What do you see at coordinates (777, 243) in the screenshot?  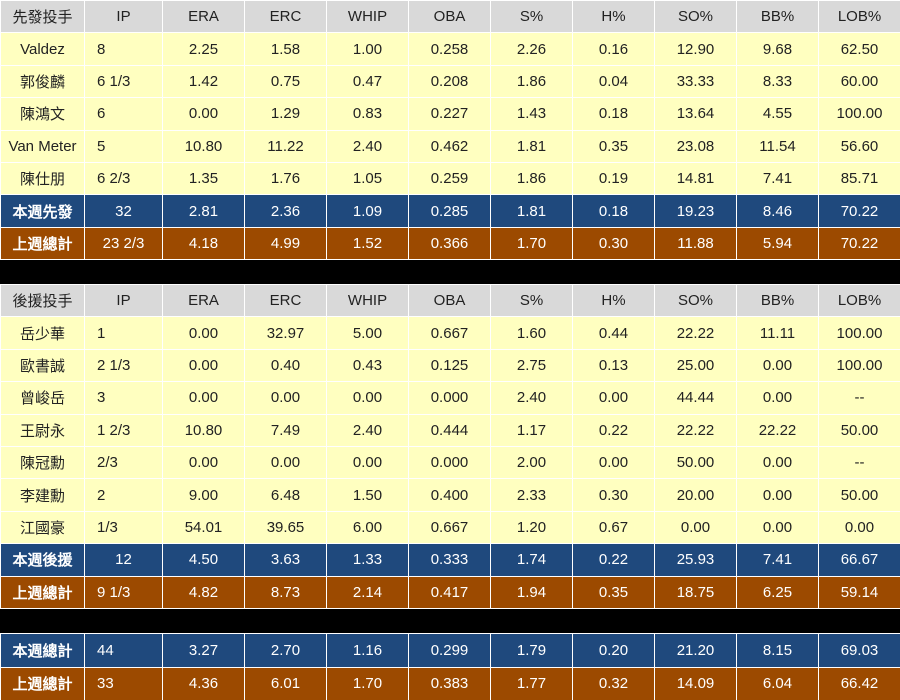 I see `cell-bb-pct: 5.94` at bounding box center [777, 243].